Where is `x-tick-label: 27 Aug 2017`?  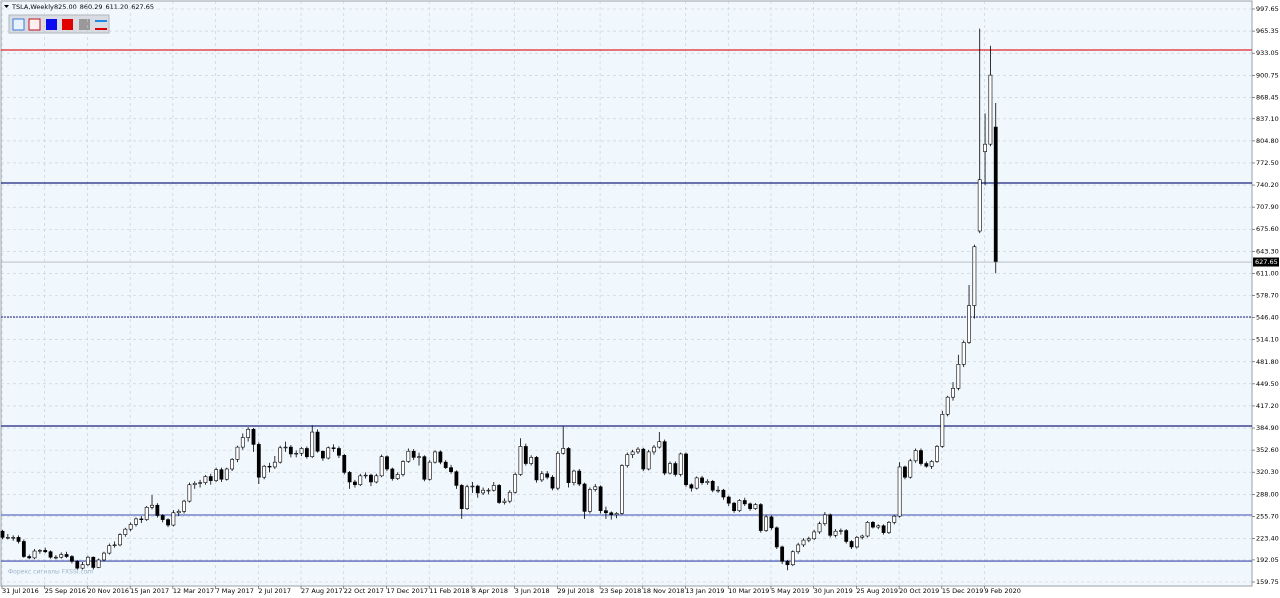
x-tick-label: 27 Aug 2017 is located at coordinates (322, 591).